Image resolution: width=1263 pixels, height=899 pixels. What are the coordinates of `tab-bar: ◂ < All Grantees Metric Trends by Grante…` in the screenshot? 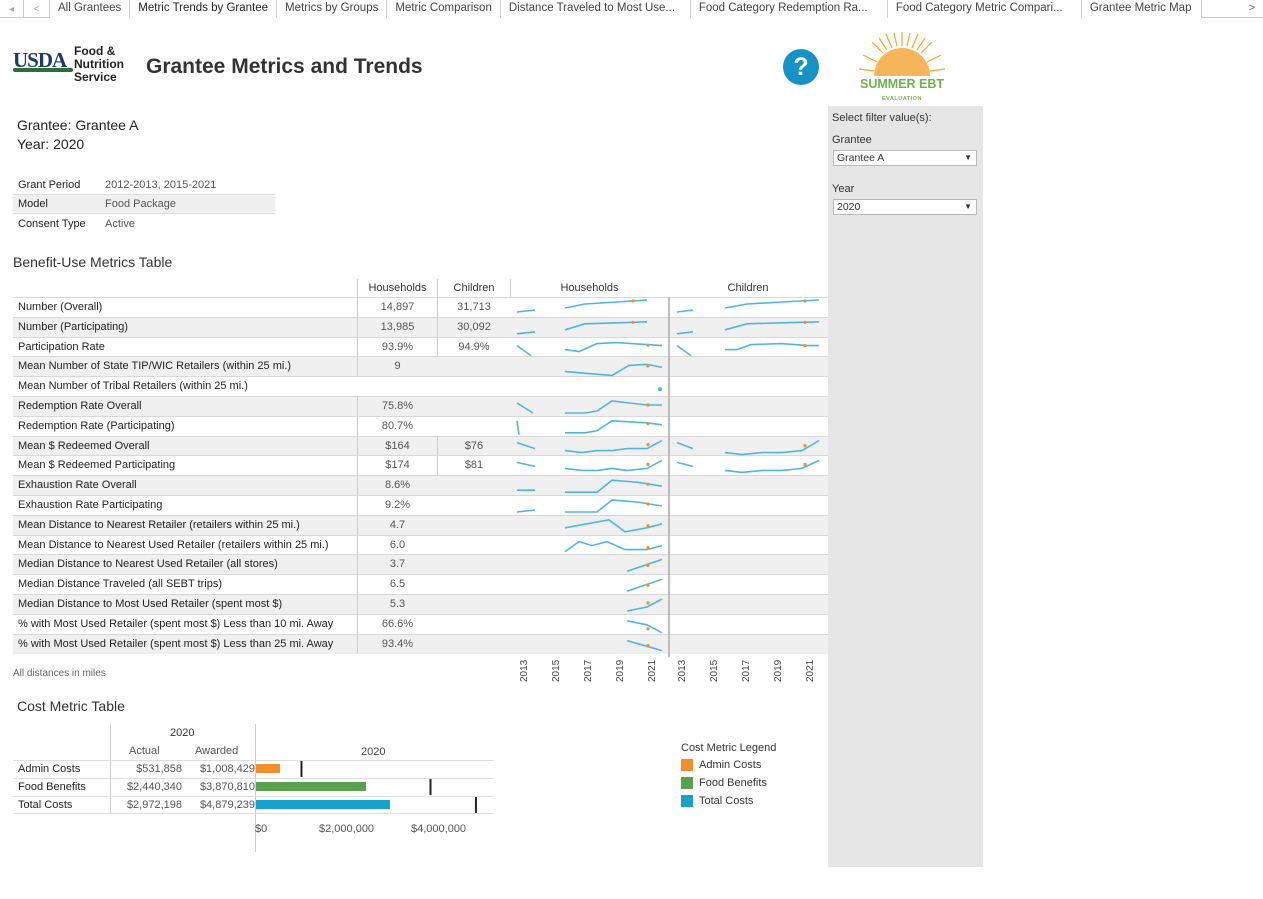 It's located at (631, 9).